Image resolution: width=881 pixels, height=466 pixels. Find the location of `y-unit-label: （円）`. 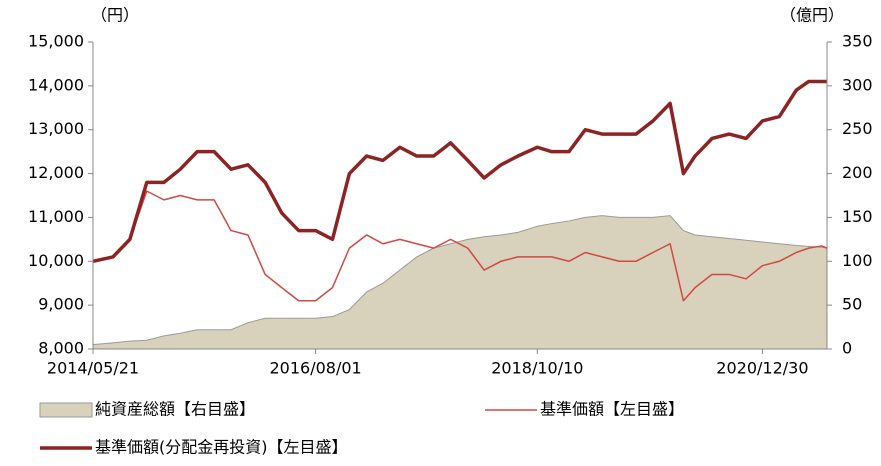

y-unit-label: （円） is located at coordinates (115, 15).